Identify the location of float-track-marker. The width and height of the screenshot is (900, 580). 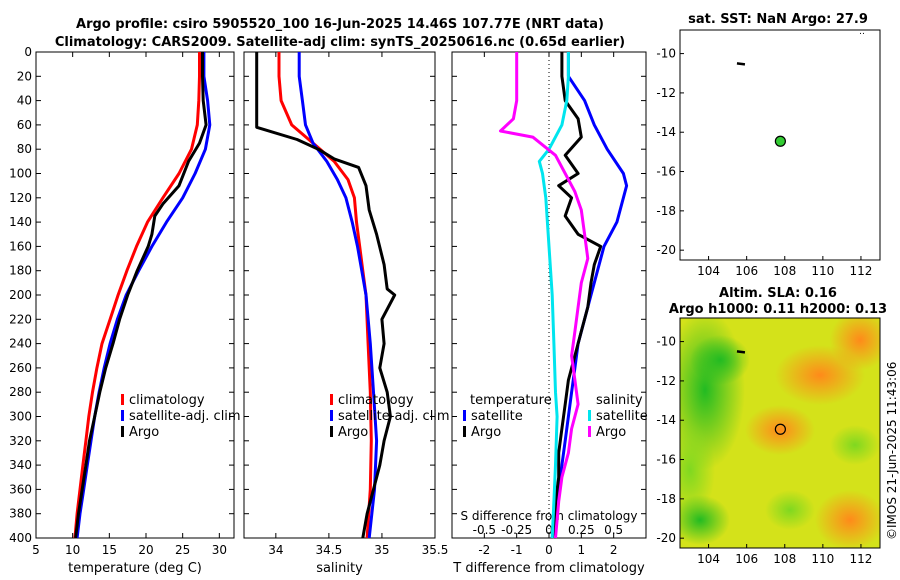
(741, 352).